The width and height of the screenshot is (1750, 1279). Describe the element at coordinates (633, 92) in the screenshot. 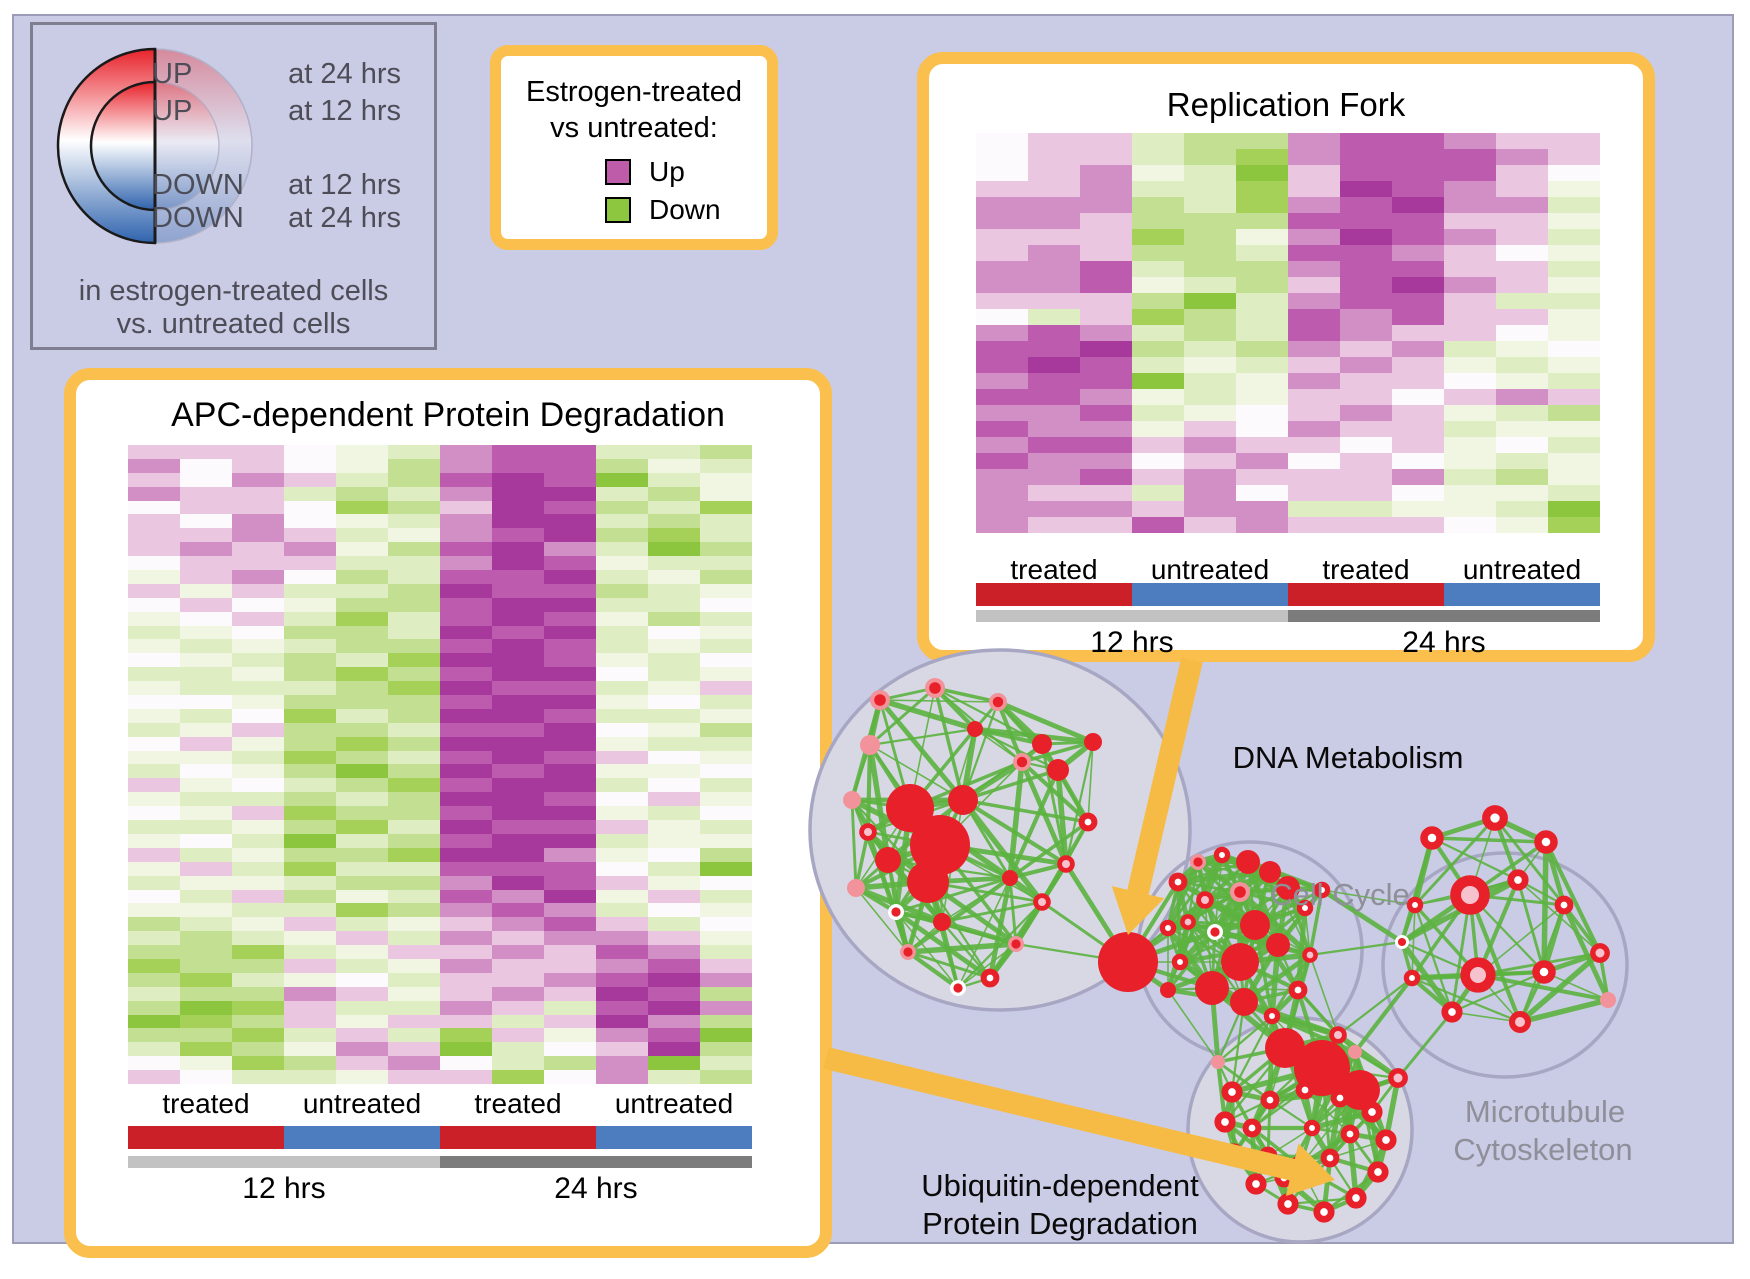

I see `estrogen-legend-title-line1: Estrogen-treated` at that location.